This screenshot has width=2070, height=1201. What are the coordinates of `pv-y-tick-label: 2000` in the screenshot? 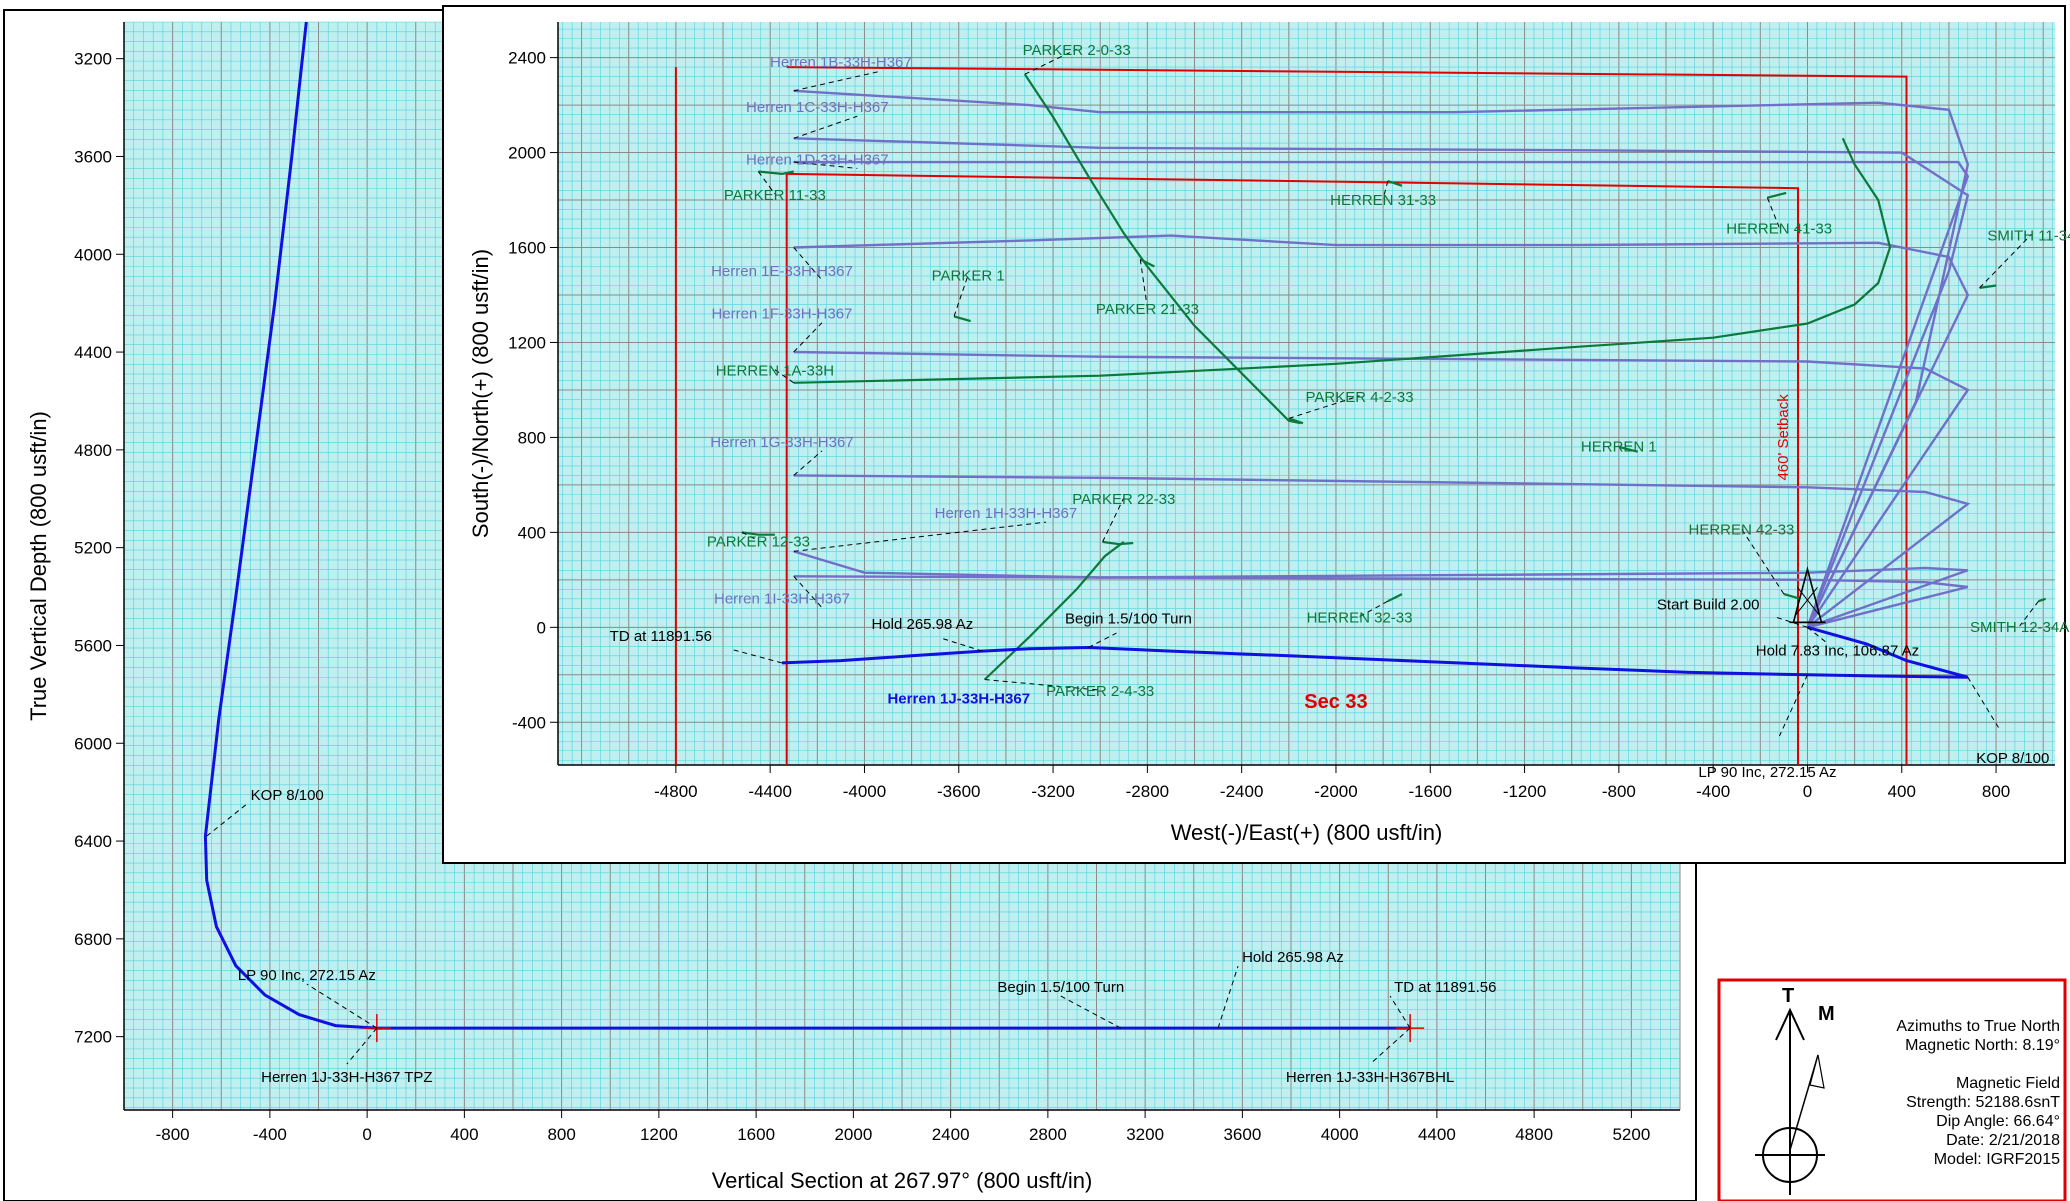 It's located at (527, 153).